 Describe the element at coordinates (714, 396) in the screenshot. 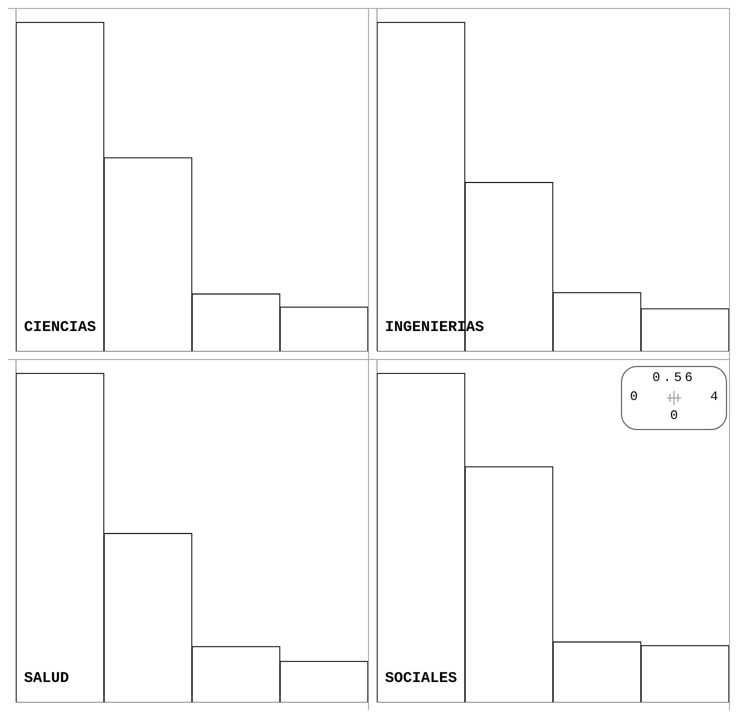

I see `annotation: 4` at that location.